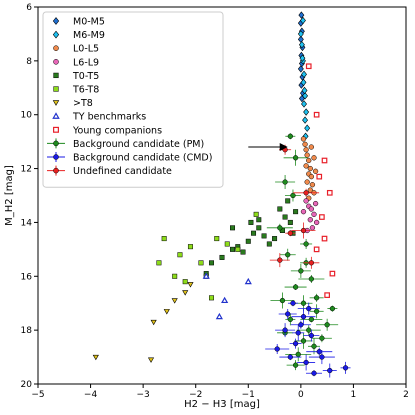 This screenshot has width=415, height=415. What do you see at coordinates (143, 395) in the screenshot?
I see `x-tick-label: −3` at bounding box center [143, 395].